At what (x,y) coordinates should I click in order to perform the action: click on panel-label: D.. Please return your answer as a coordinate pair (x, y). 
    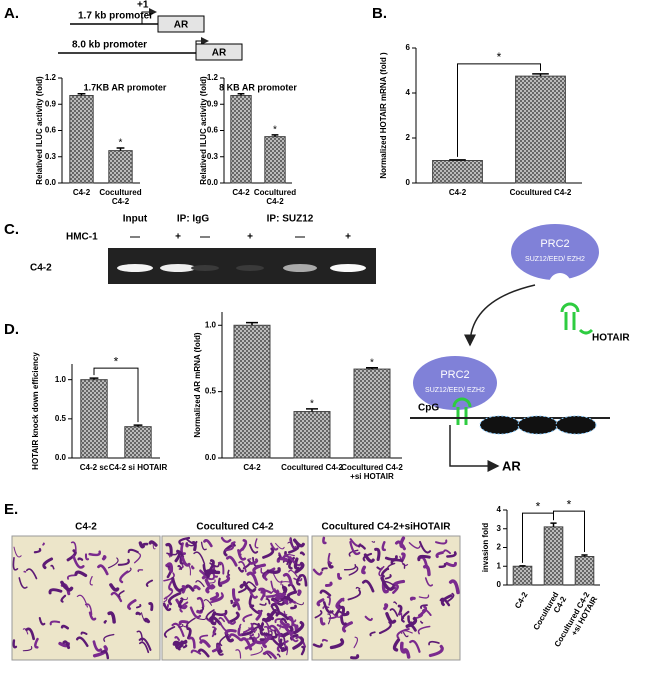
    Looking at the image, I should click on (11, 329).